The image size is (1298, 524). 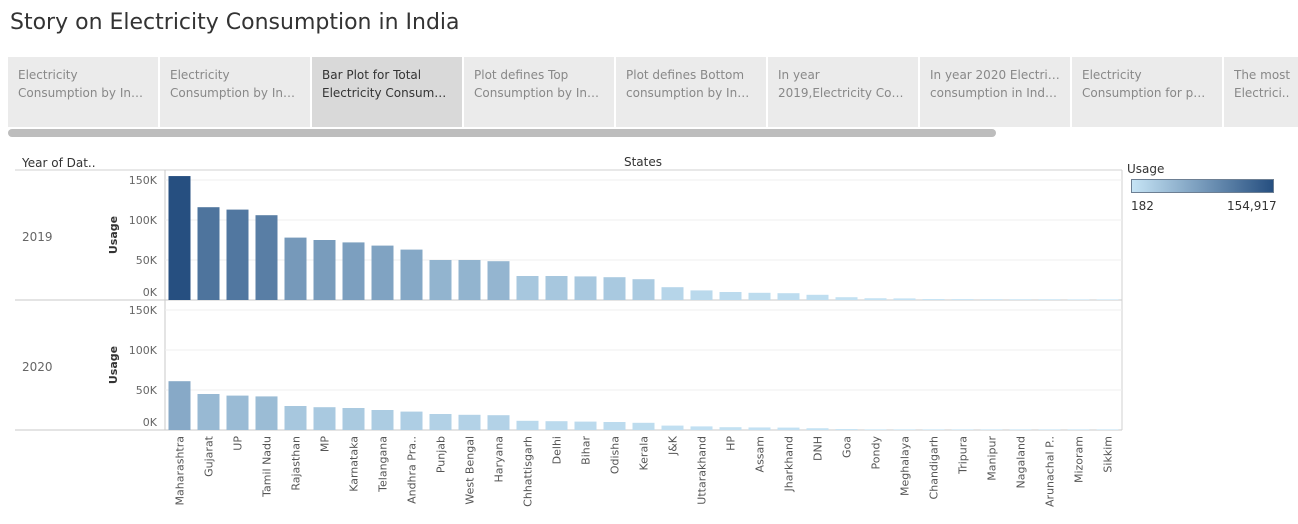 I want to click on category-label: Tripura, so click(x=963, y=455).